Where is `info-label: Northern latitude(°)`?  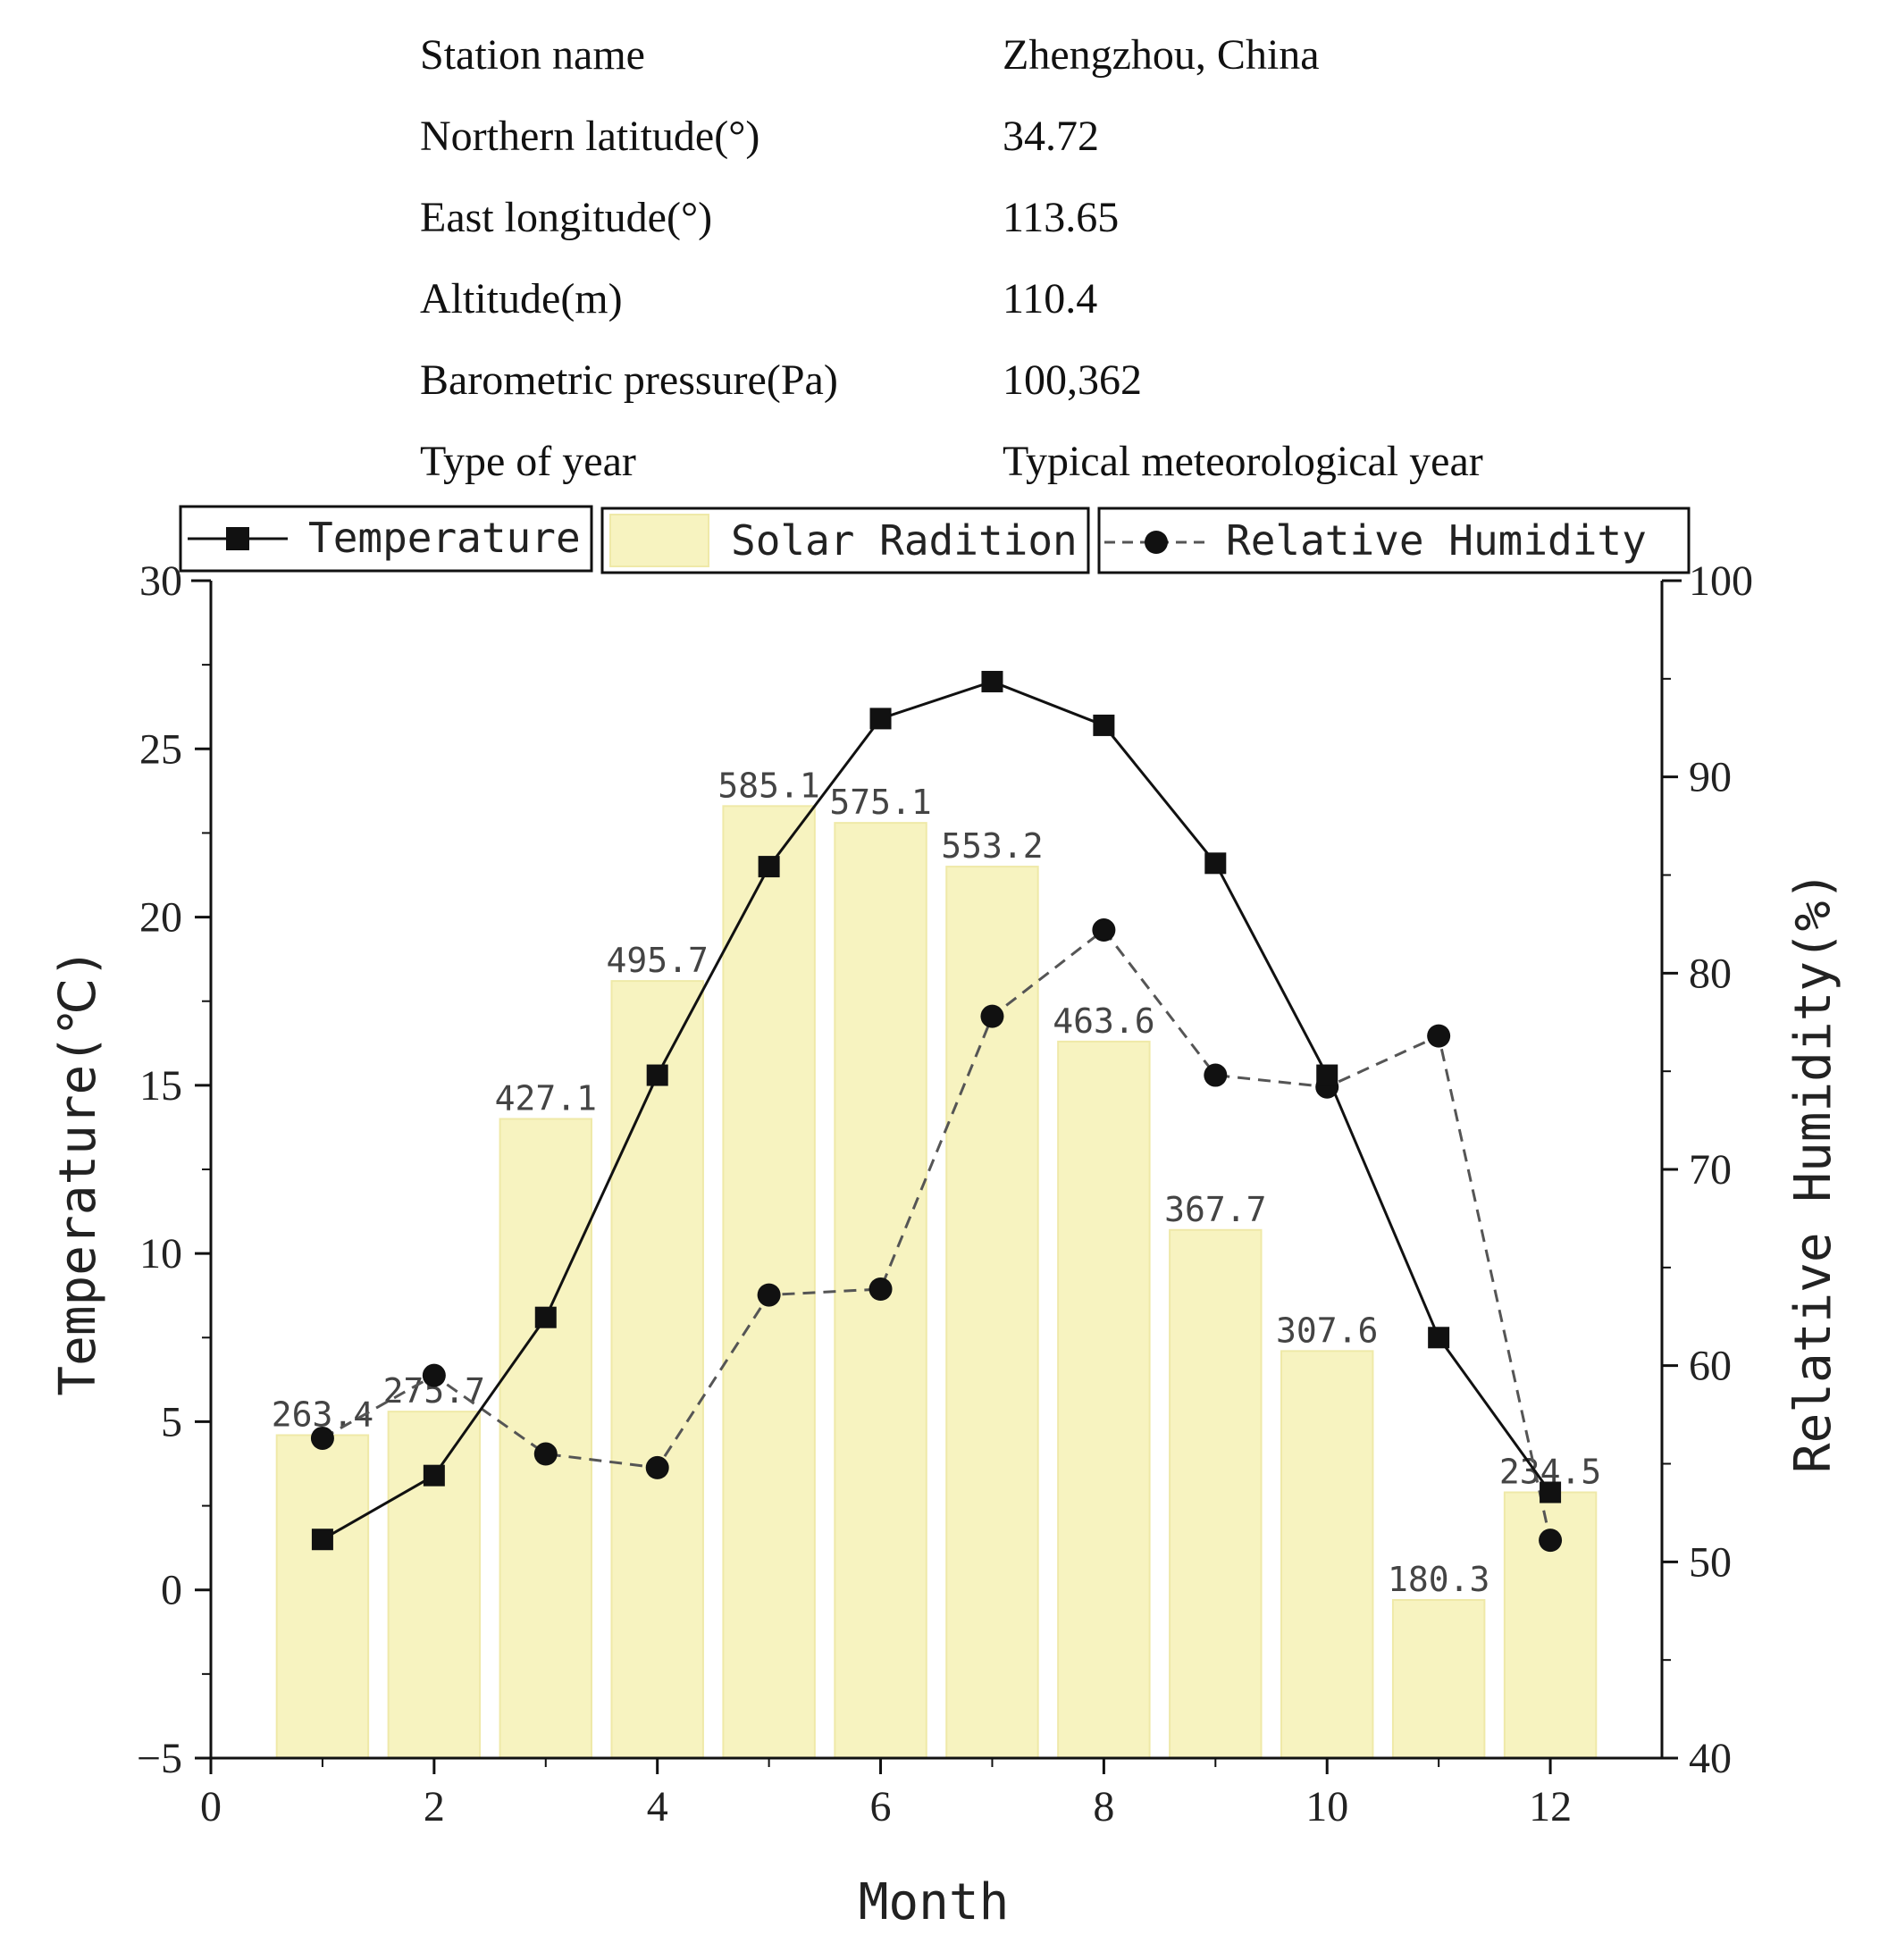
info-label: Northern latitude(°) is located at coordinates (590, 136).